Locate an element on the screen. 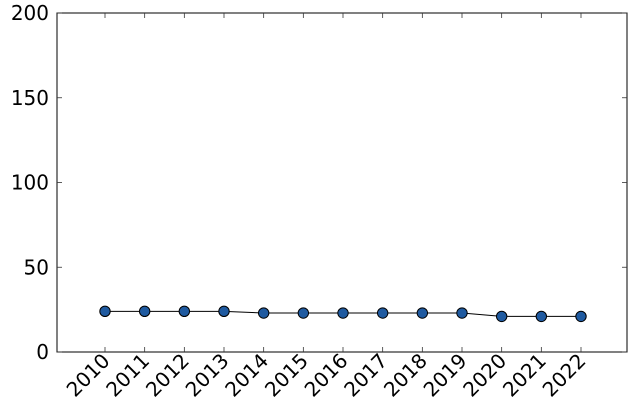 The width and height of the screenshot is (628, 406). x-tick-label: 2013 is located at coordinates (207, 375).